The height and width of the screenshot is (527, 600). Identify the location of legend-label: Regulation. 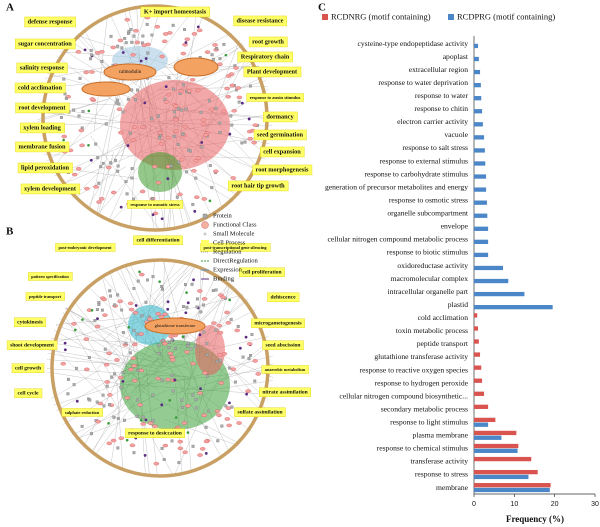
(227, 251).